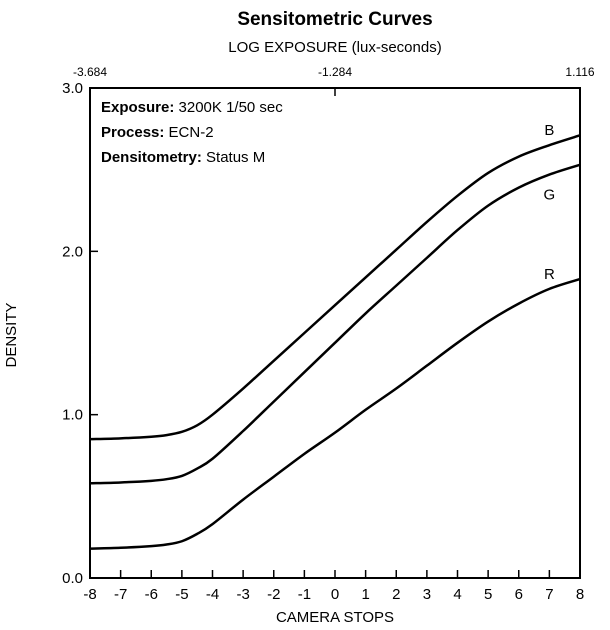  What do you see at coordinates (72, 251) in the screenshot?
I see `y-tick-label: 2.0` at bounding box center [72, 251].